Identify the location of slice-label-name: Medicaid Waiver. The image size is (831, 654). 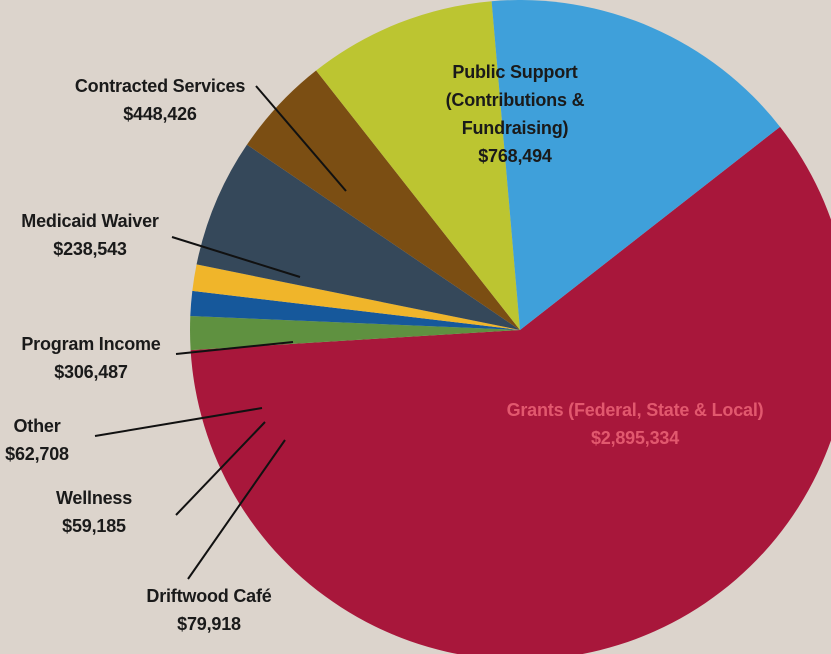
(90, 221).